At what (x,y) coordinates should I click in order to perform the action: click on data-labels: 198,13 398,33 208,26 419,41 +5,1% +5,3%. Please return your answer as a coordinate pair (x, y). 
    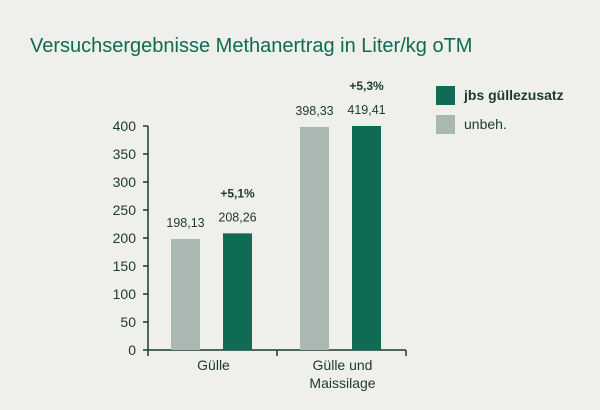
    Looking at the image, I should click on (275, 154).